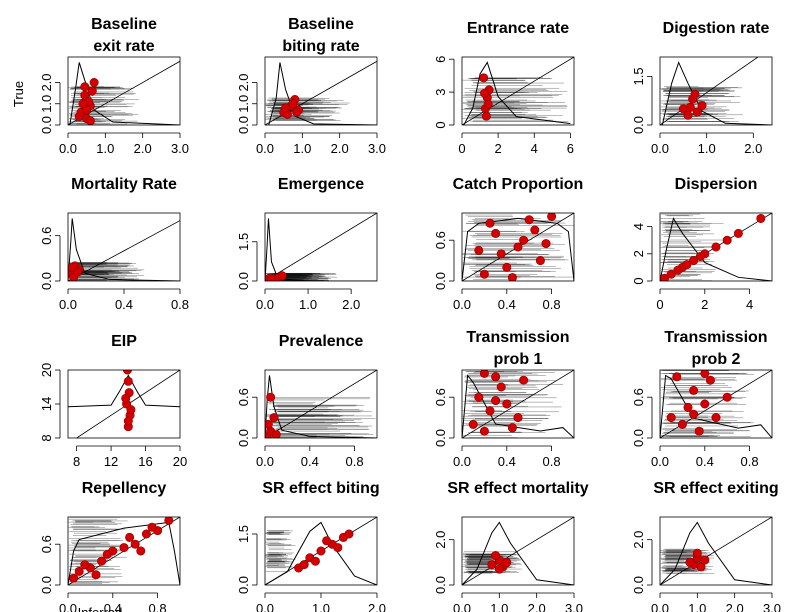 This screenshot has height=612, width=792. Describe the element at coordinates (715, 488) in the screenshot. I see `panel-title: SR effect exiting` at that location.